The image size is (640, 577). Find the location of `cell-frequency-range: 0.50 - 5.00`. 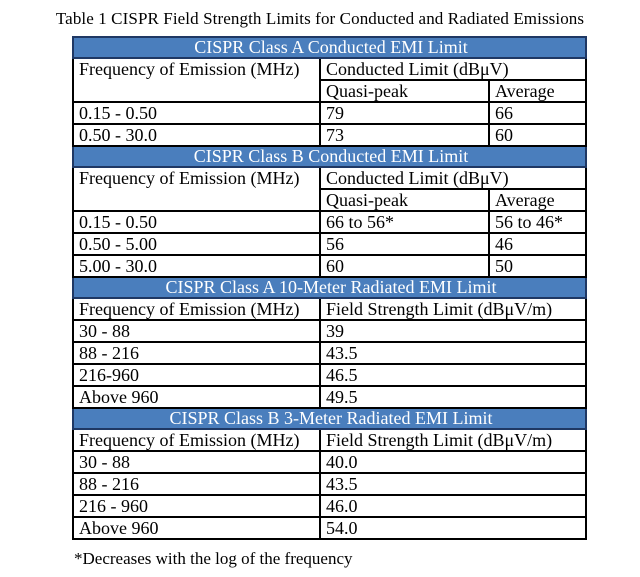

cell-frequency-range: 0.50 - 5.00 is located at coordinates (196, 244).